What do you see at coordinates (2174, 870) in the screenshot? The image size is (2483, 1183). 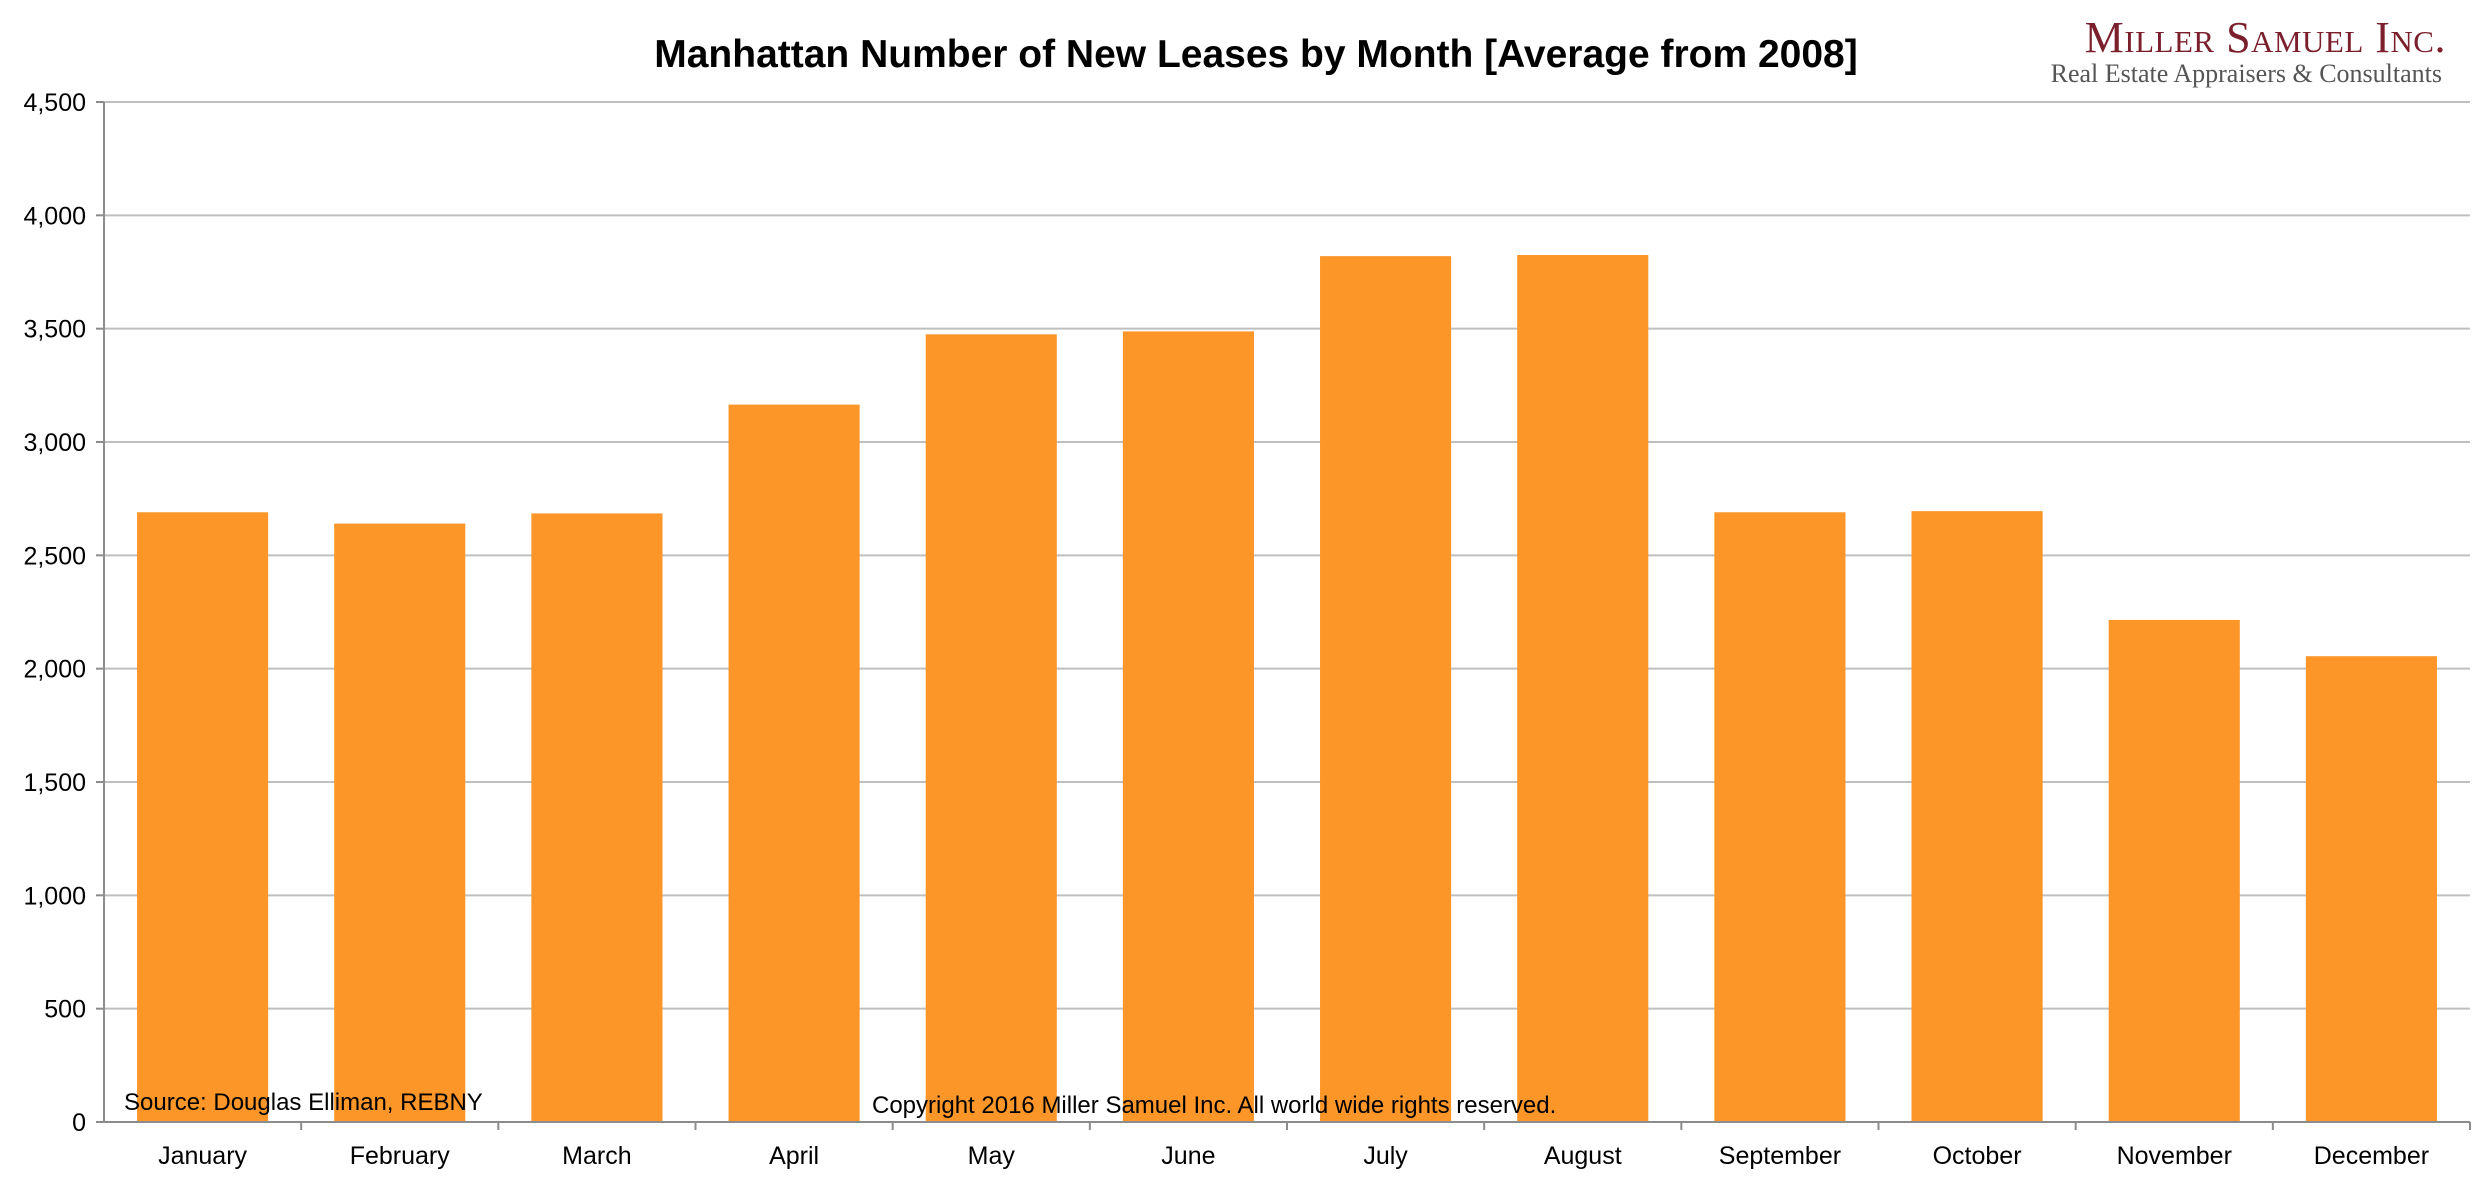 I see `bar-november` at bounding box center [2174, 870].